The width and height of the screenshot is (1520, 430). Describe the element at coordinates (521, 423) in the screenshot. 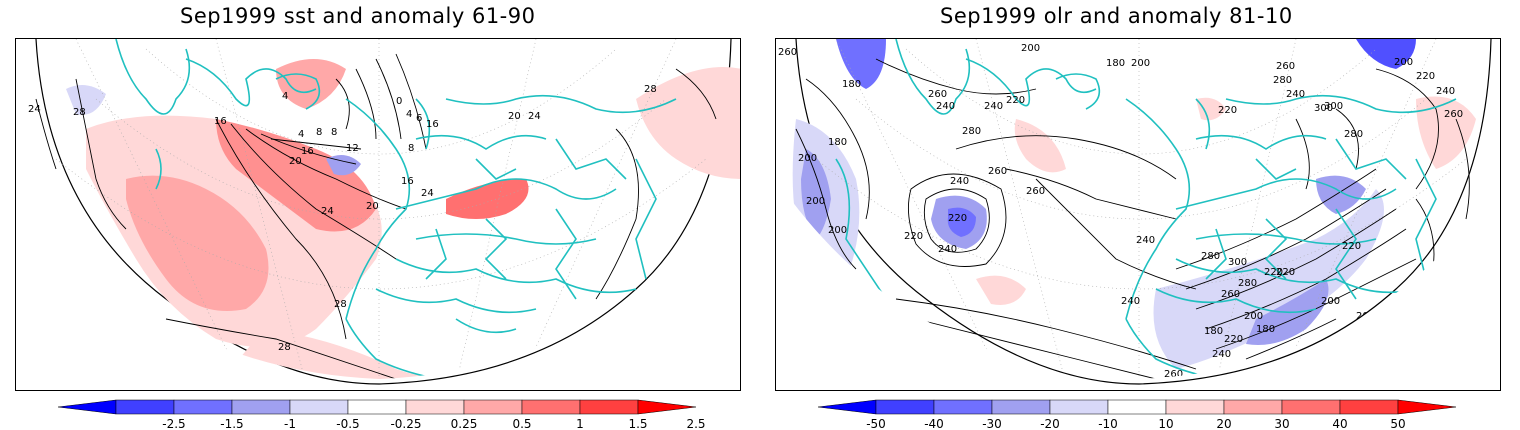

I see `sst-colorbar-tick-label: 0.5` at that location.